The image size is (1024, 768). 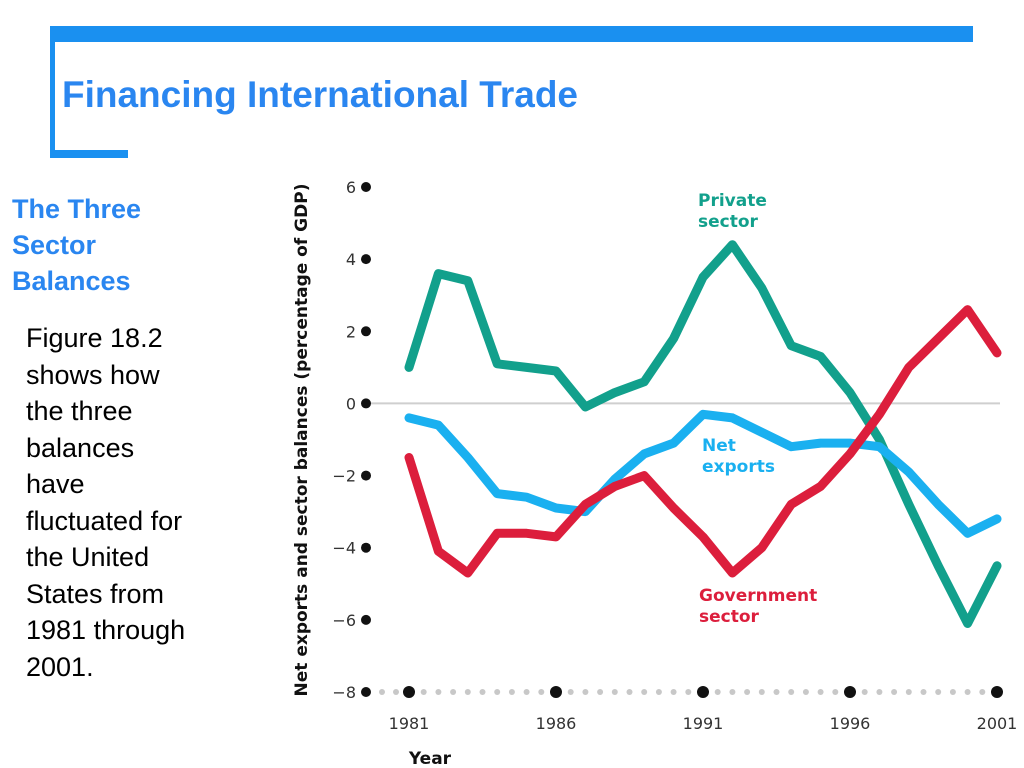 What do you see at coordinates (556, 723) in the screenshot?
I see `x-tick-label: 1986` at bounding box center [556, 723].